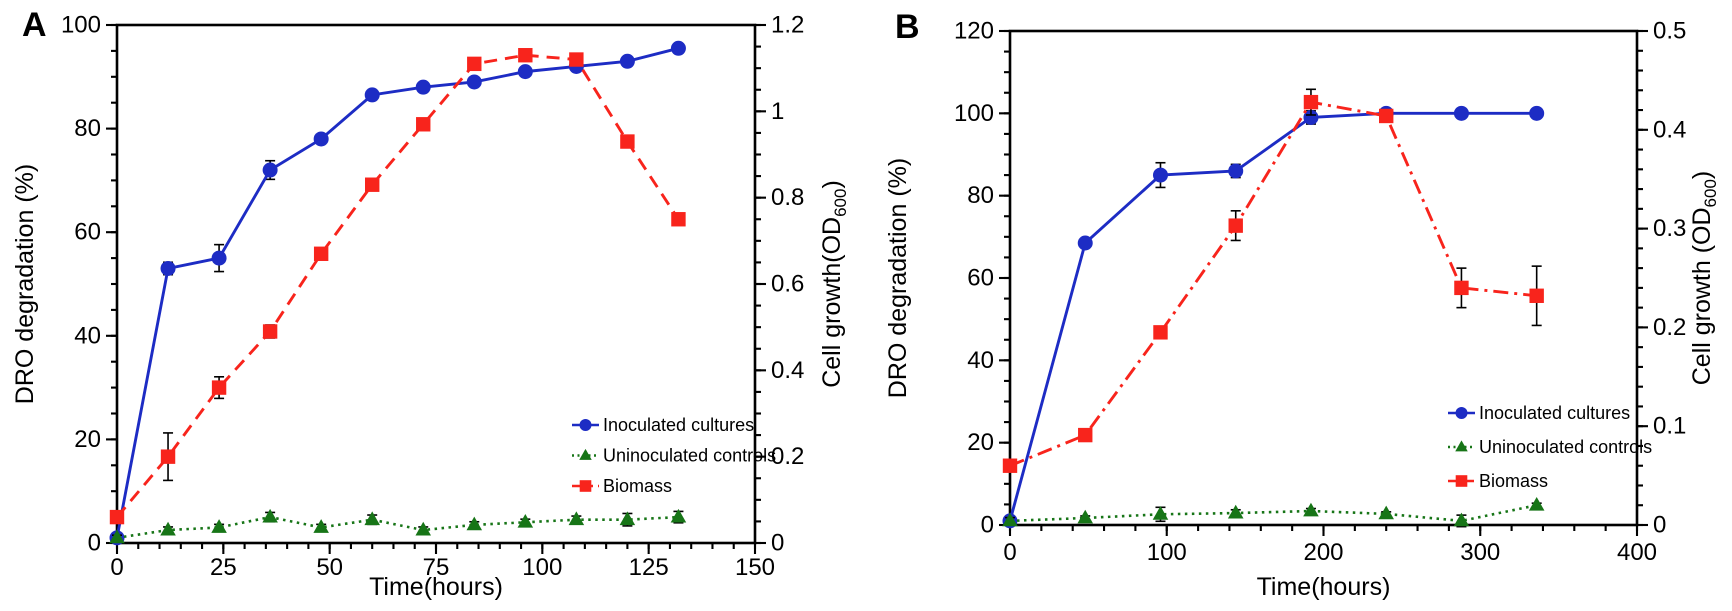 This screenshot has height=611, width=1732. What do you see at coordinates (1669, 228) in the screenshot?
I see `svg-text: 0.3` at bounding box center [1669, 228].